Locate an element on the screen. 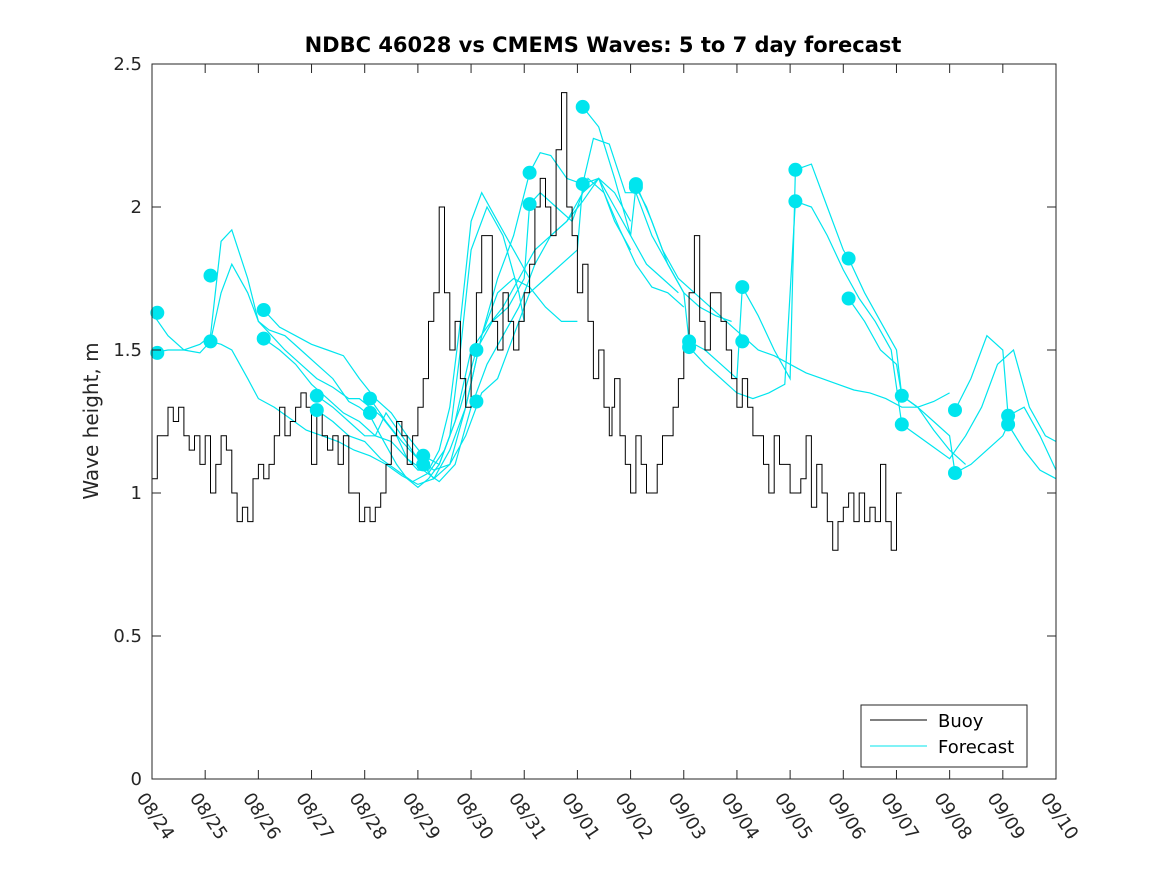 The height and width of the screenshot is (875, 1167). legend-forecast-label: Forecast is located at coordinates (976, 747).